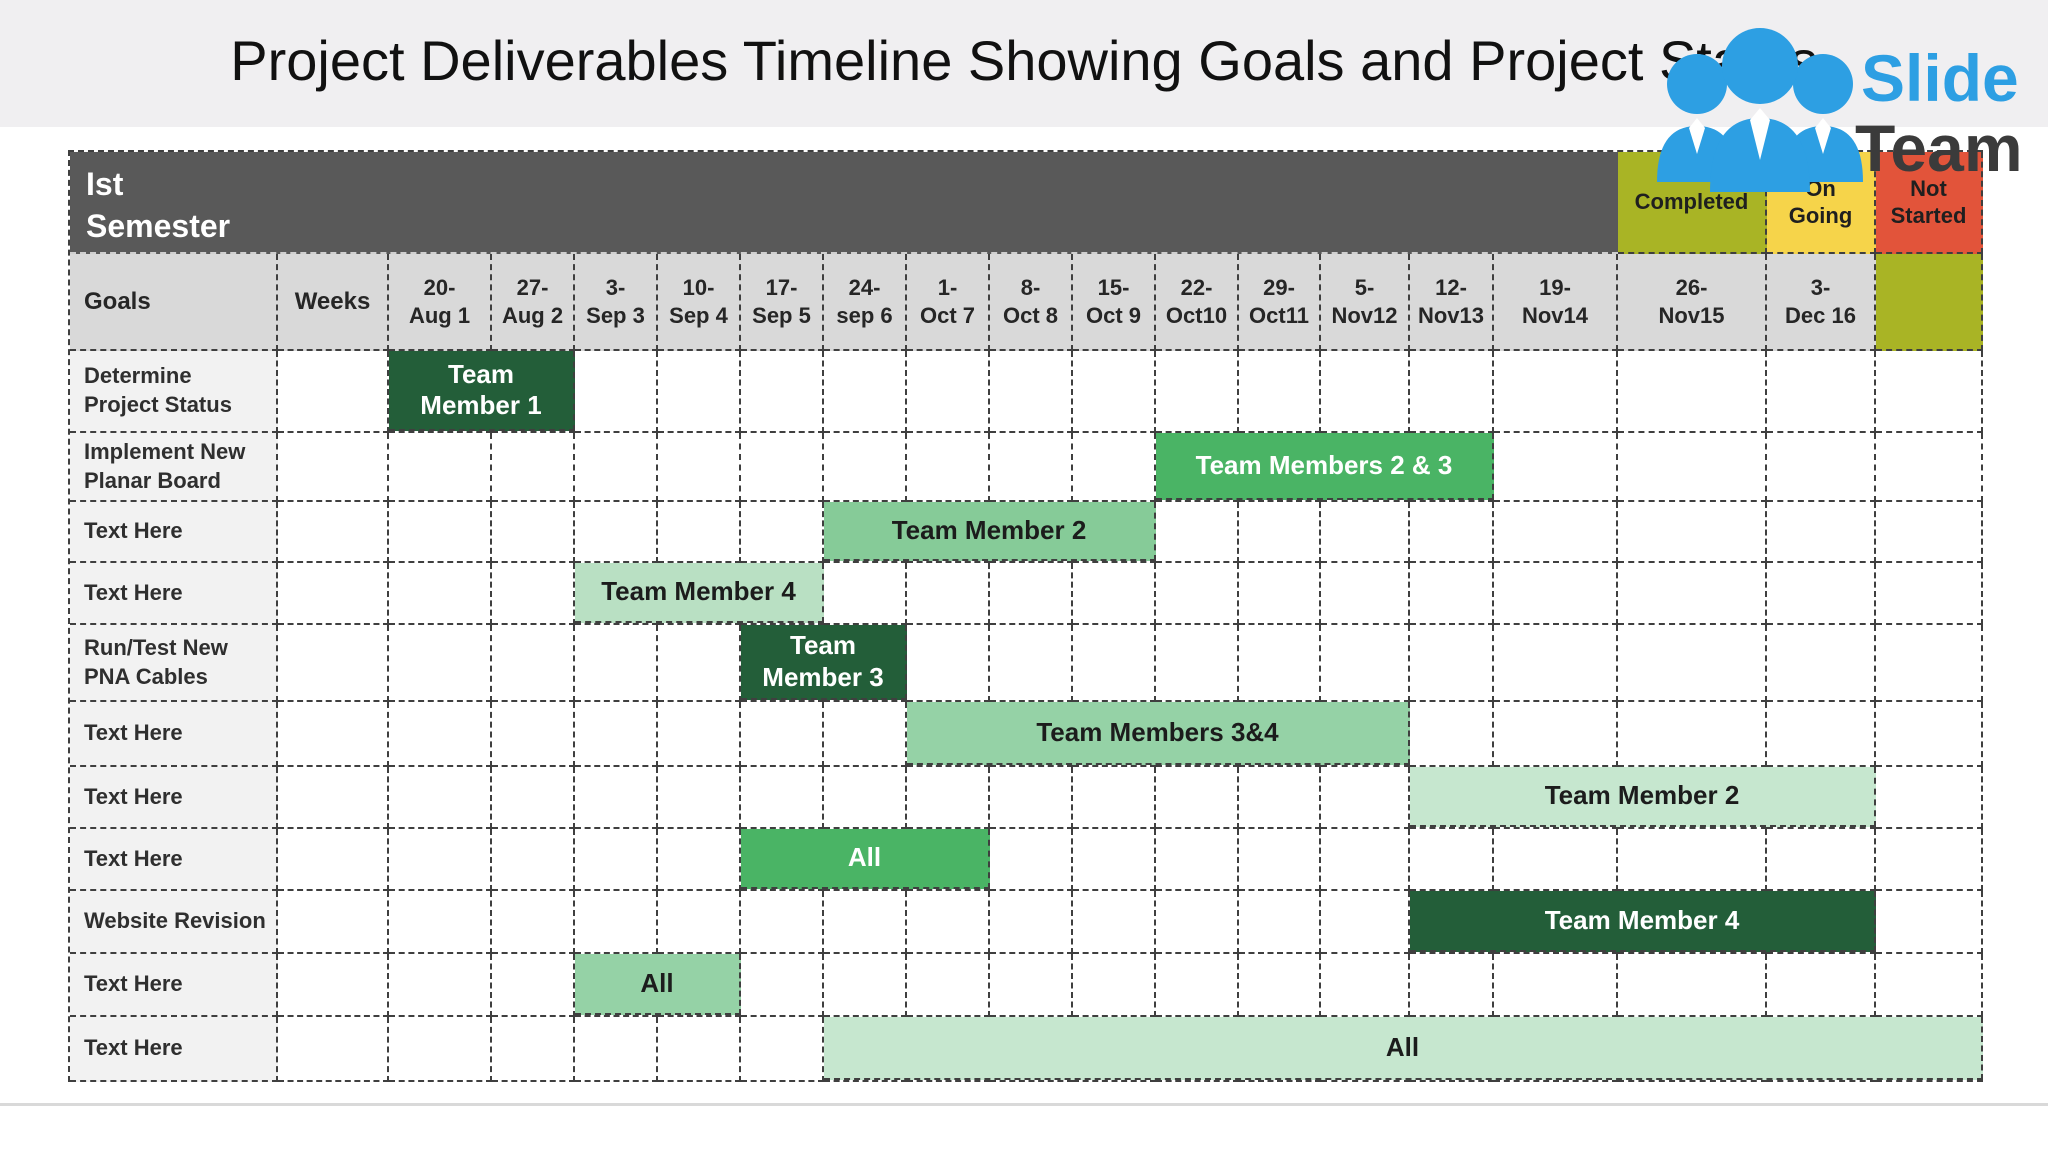 This screenshot has height=1152, width=2048. Describe the element at coordinates (1692, 203) in the screenshot. I see `legend-completed: Completed` at that location.